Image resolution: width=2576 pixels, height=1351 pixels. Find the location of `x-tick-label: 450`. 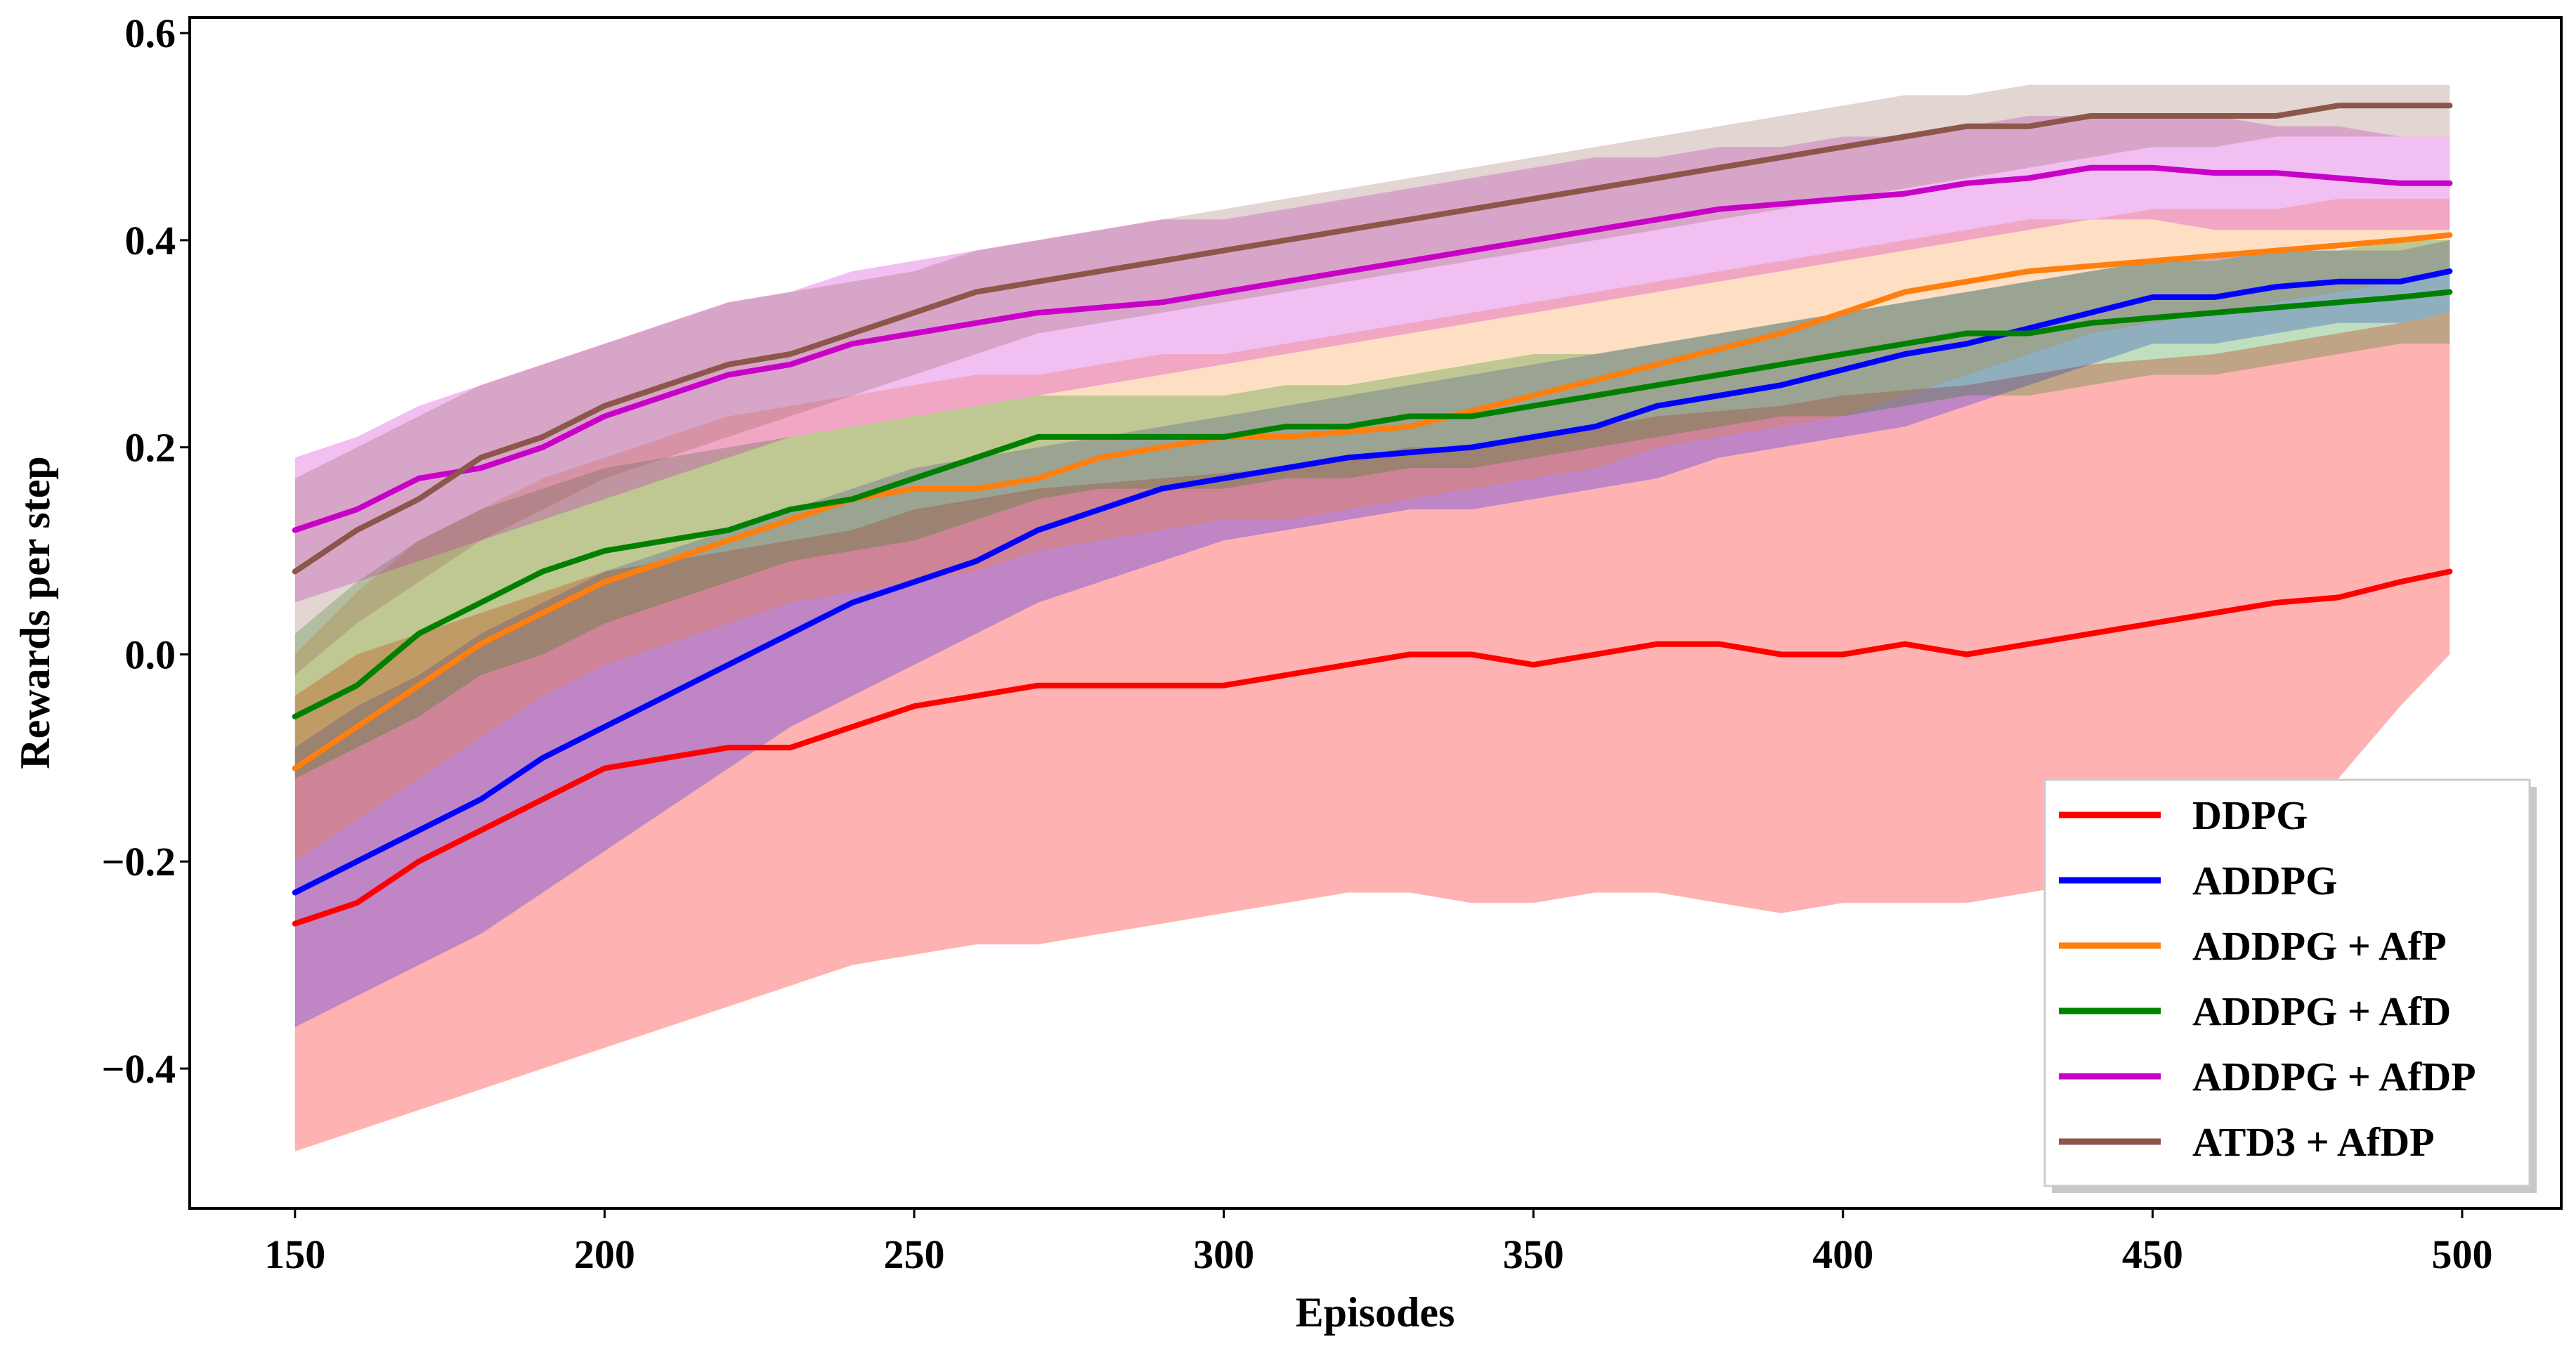

x-tick-label: 450 is located at coordinates (2152, 1254).